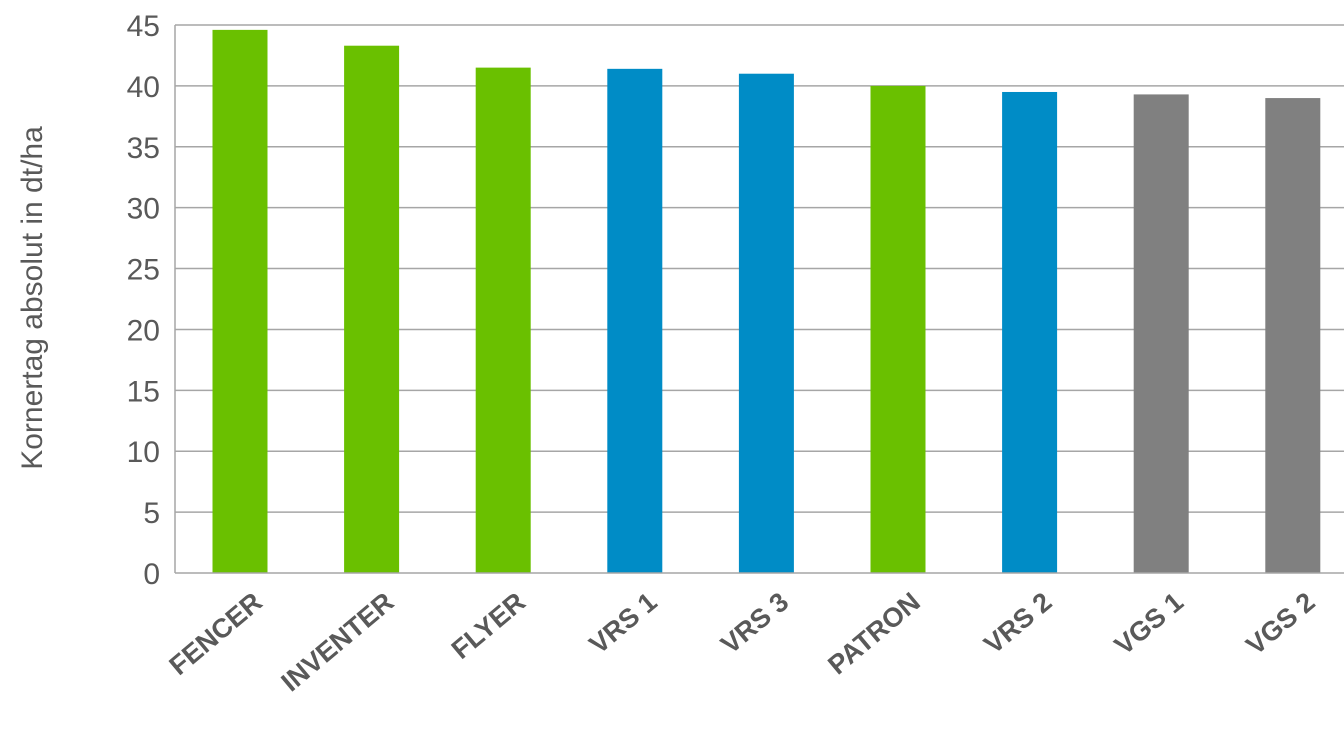  What do you see at coordinates (143, 26) in the screenshot?
I see `y-tick-label: 45` at bounding box center [143, 26].